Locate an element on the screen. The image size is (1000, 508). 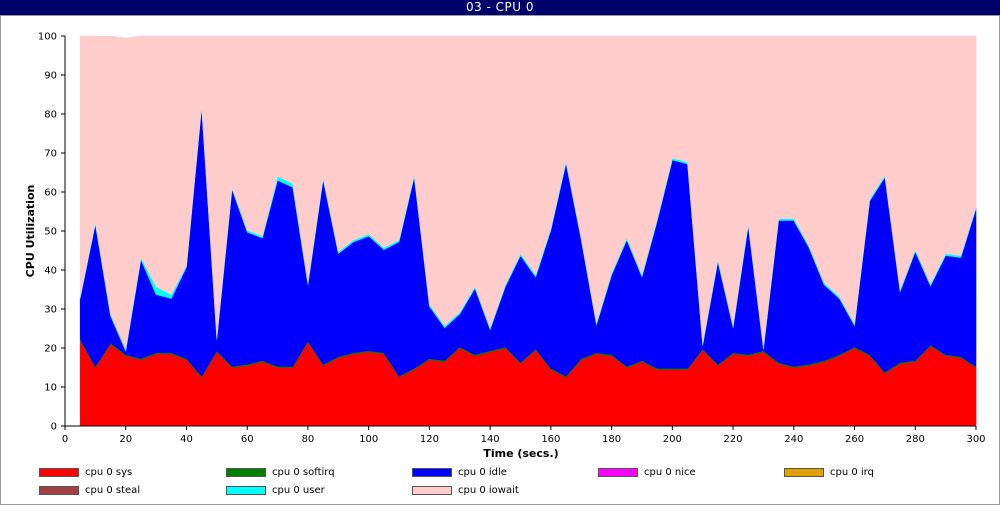
legend-label: cpu 0 nice is located at coordinates (670, 472).